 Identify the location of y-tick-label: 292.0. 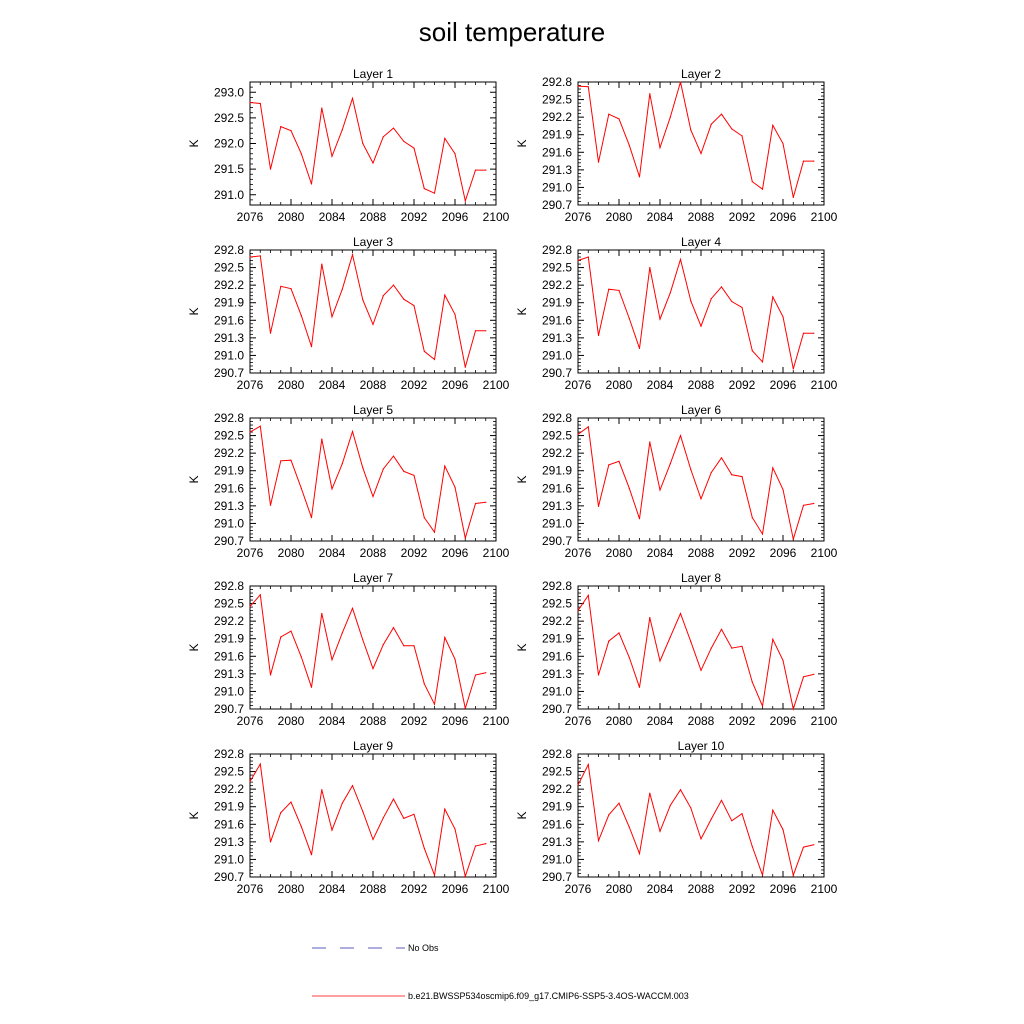
(229, 144).